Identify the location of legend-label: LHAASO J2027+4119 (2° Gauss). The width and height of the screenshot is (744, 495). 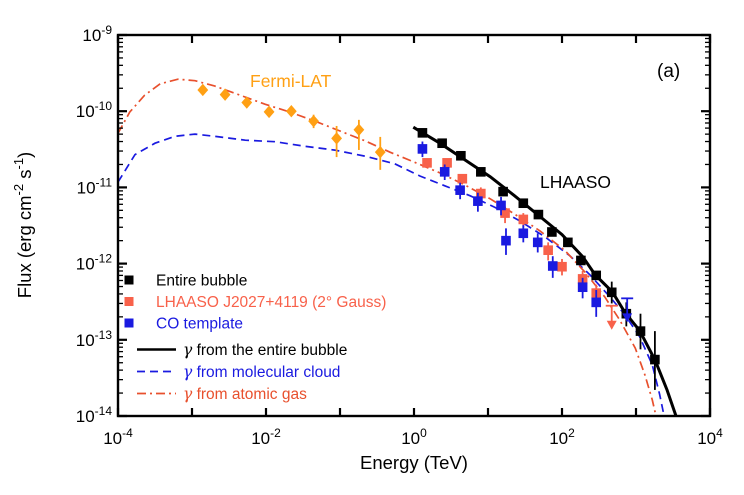
(271, 302).